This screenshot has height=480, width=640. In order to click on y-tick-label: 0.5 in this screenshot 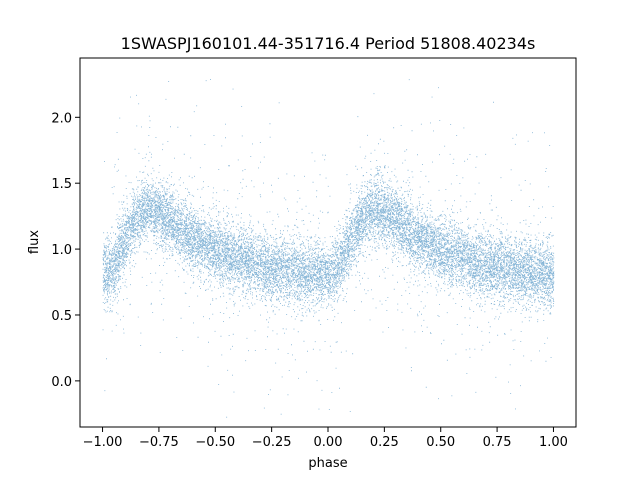, I will do `click(61, 316)`.